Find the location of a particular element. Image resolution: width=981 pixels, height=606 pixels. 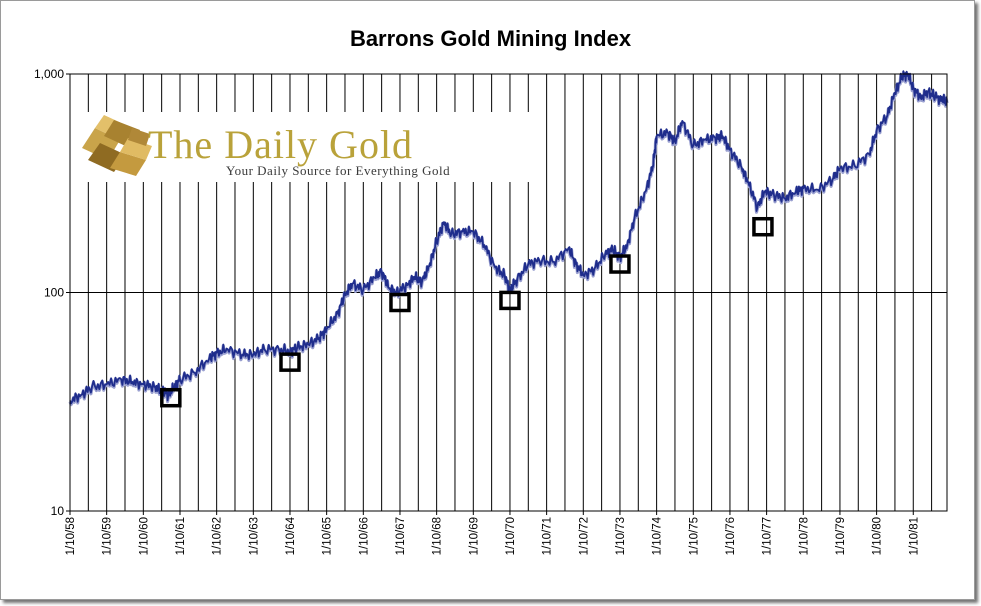

x-tick-label: 1/10/81 is located at coordinates (914, 536).